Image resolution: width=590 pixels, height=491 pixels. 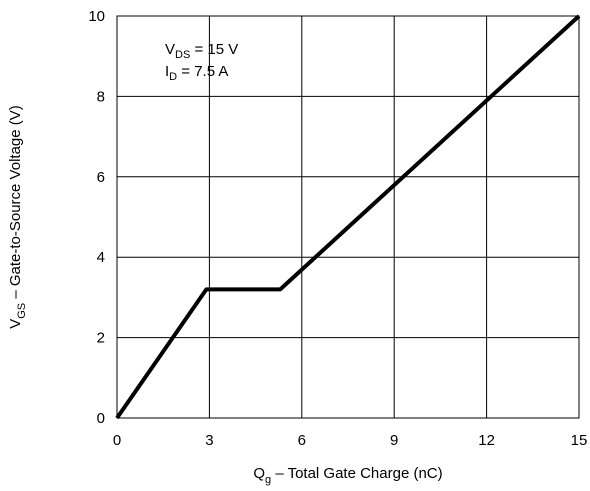 I want to click on y-axis-ticks: 0 2 4 6 8 10, so click(x=96, y=217).